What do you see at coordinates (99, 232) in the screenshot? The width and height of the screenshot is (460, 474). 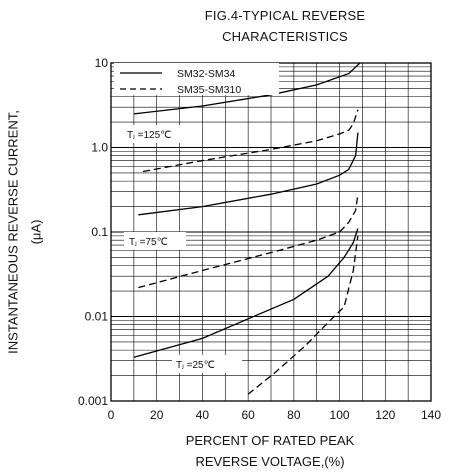 I see `y-tick-label: 0.1` at bounding box center [99, 232].